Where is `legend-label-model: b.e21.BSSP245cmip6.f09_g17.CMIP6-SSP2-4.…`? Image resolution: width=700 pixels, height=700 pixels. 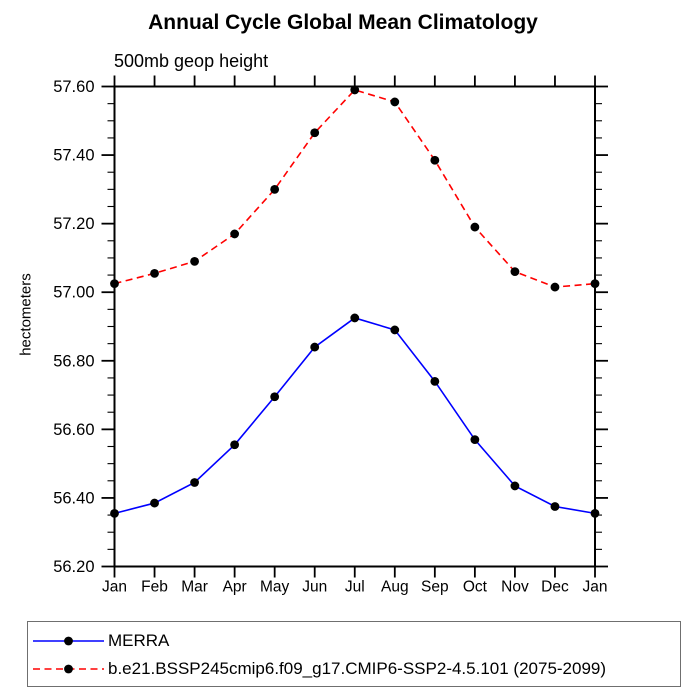 legend-label-model: b.e21.BSSP245cmip6.f09_g17.CMIP6-SSP2-4.… is located at coordinates (357, 668).